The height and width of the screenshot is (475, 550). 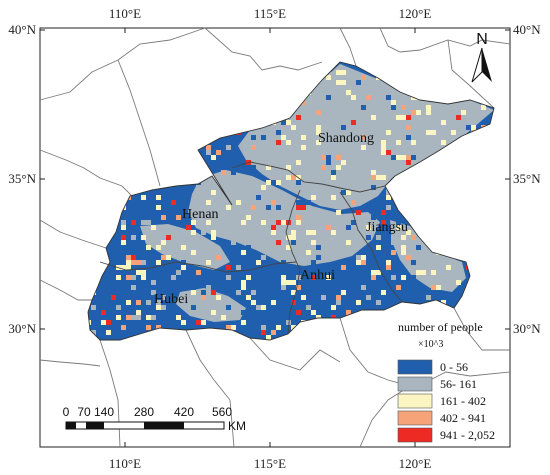 What do you see at coordinates (415, 13) in the screenshot?
I see `lon-tick-top-120: 120°E` at bounding box center [415, 13].